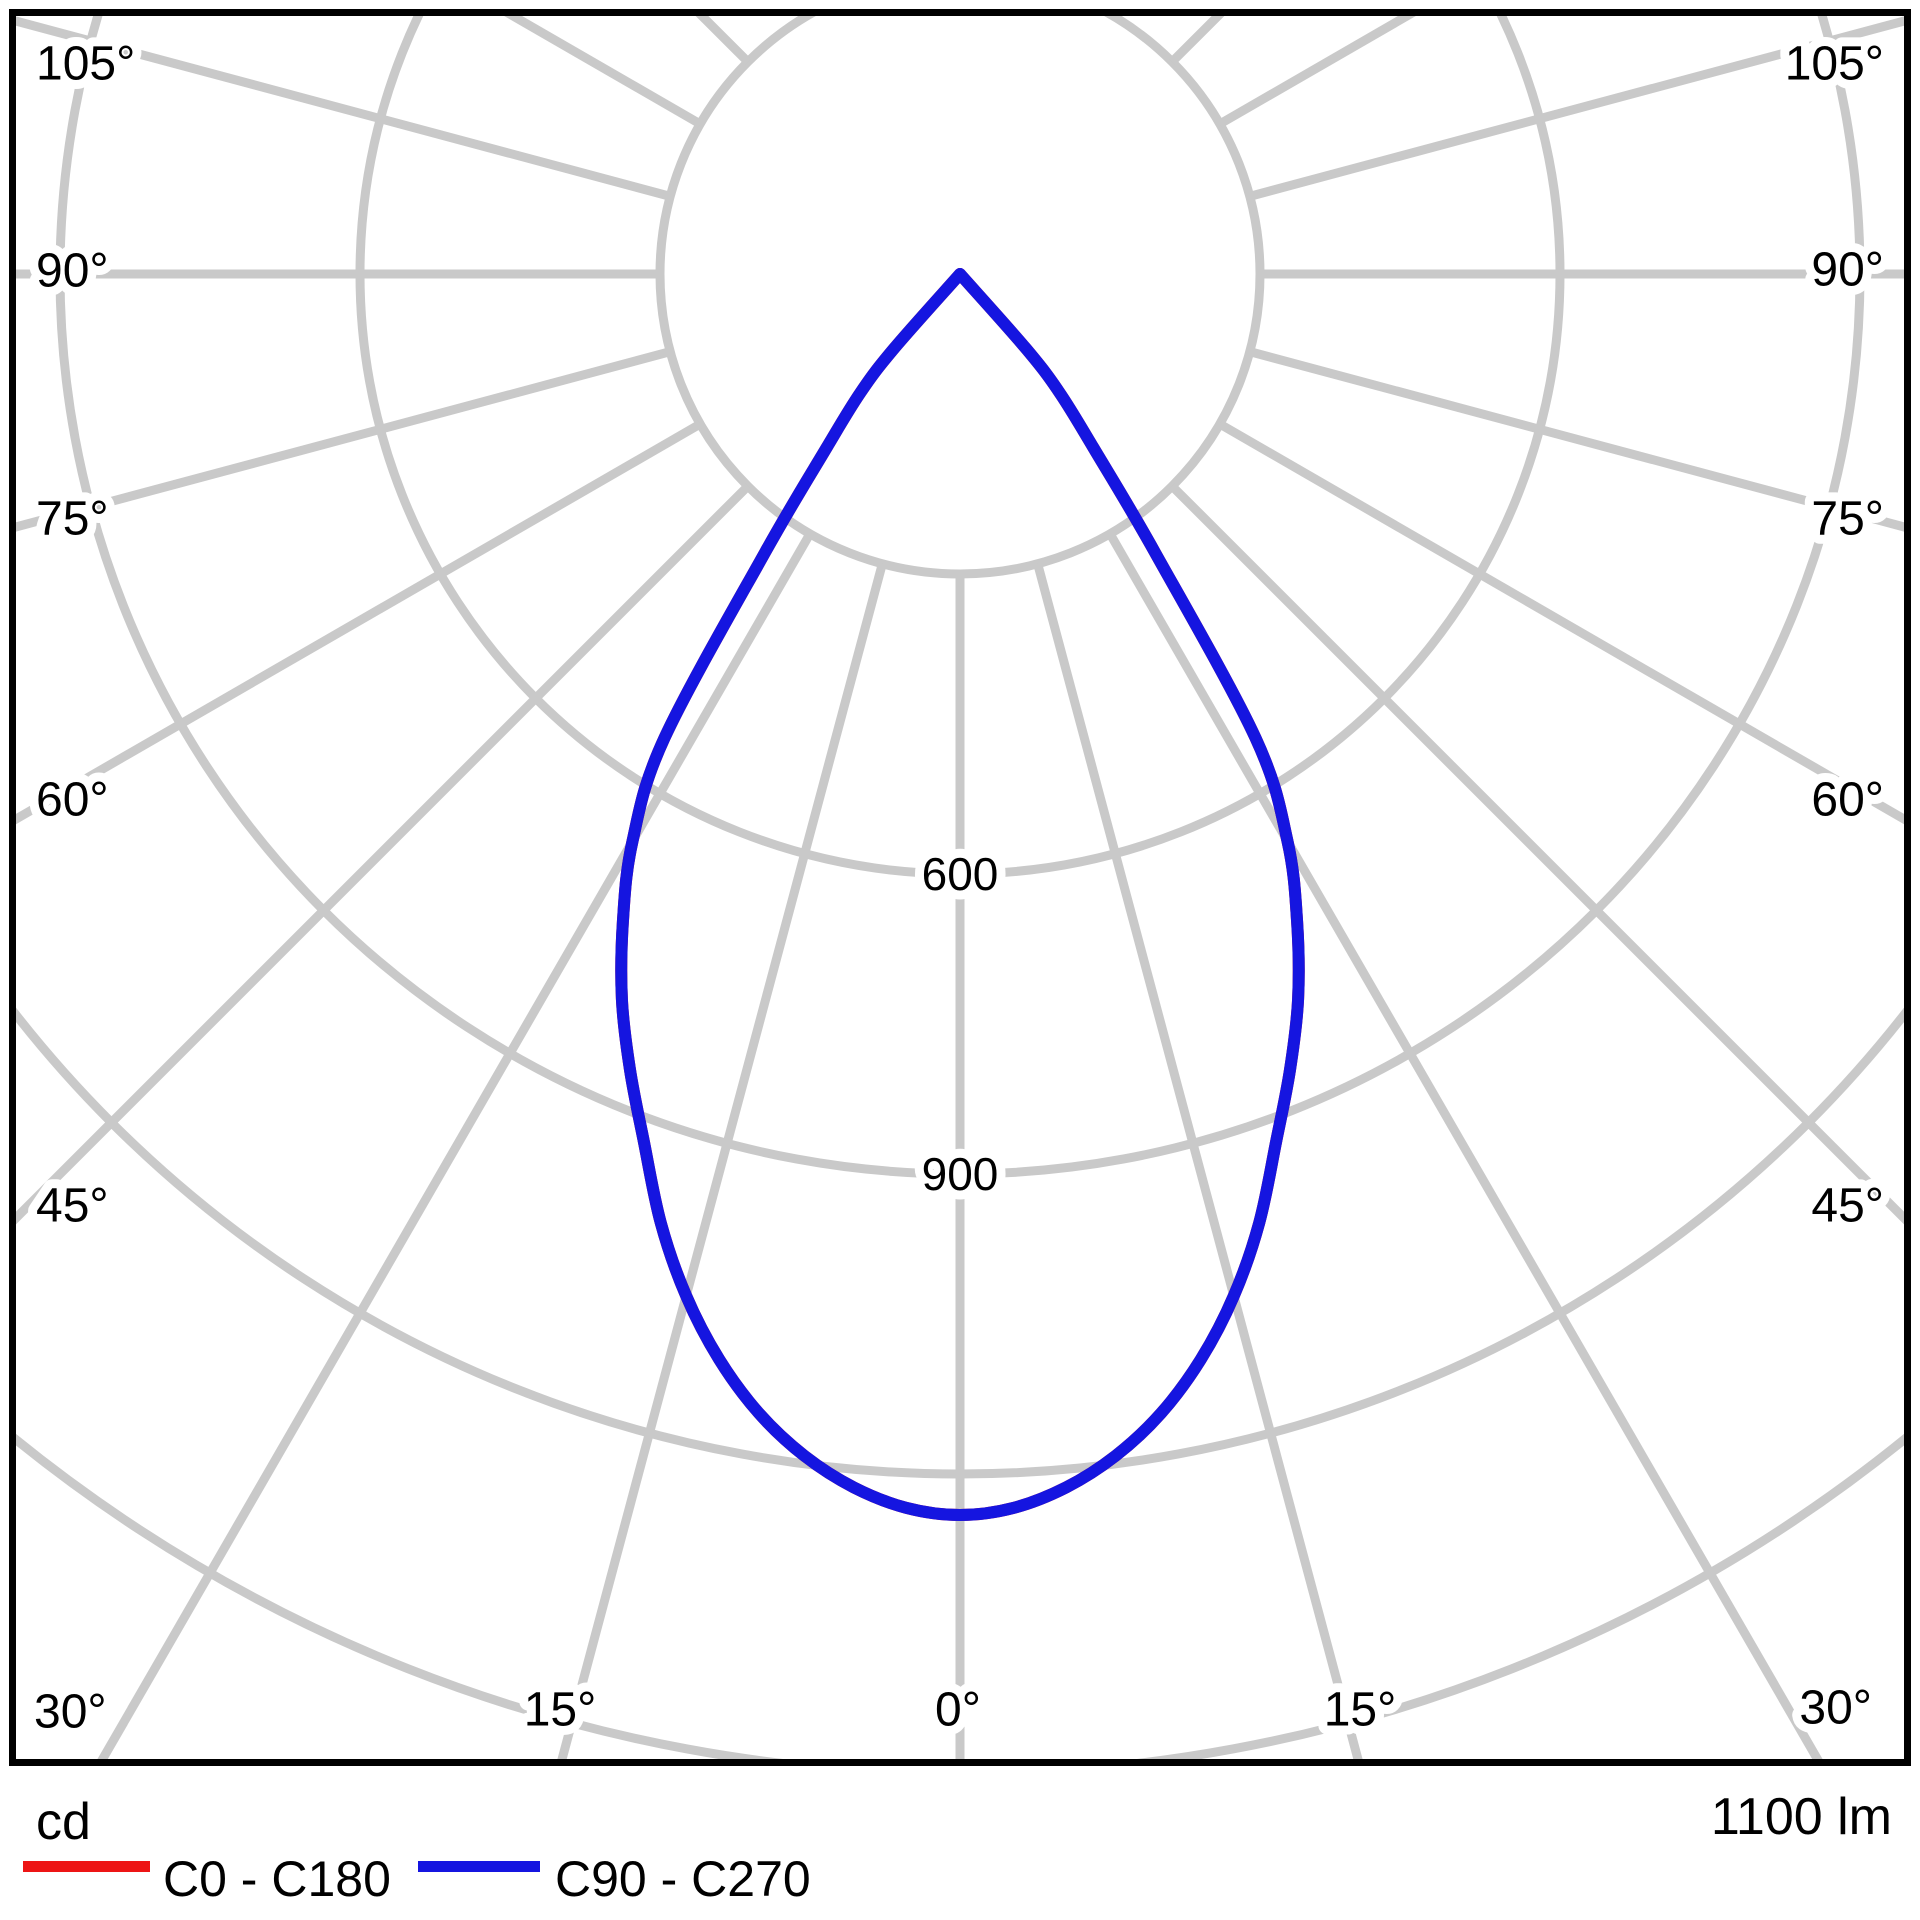 This screenshot has width=1920, height=1920. Describe the element at coordinates (359, 622) in the screenshot. I see `radial-line-60-left` at that location.